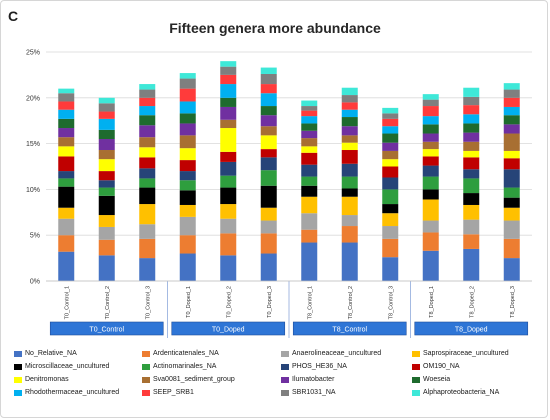 The image size is (550, 420). I want to click on x-tick-label: T8_Control_3, so click(391, 302).